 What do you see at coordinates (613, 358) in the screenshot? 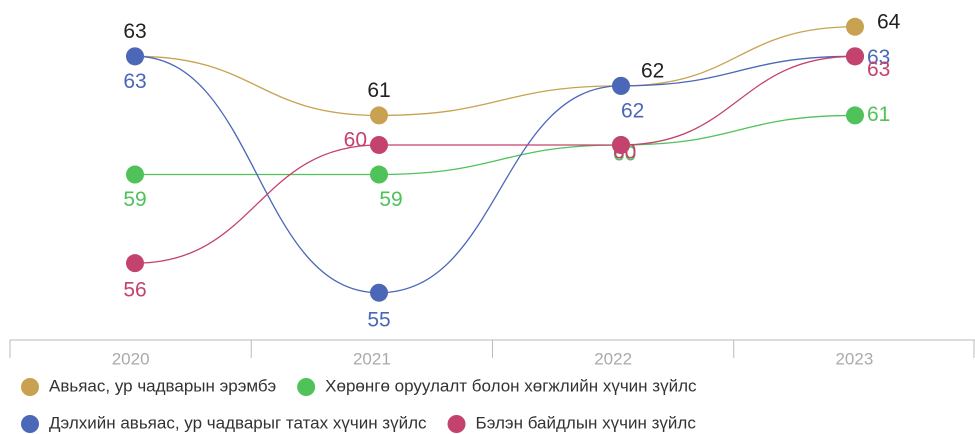
I see `x-tick-label: 2022` at bounding box center [613, 358].